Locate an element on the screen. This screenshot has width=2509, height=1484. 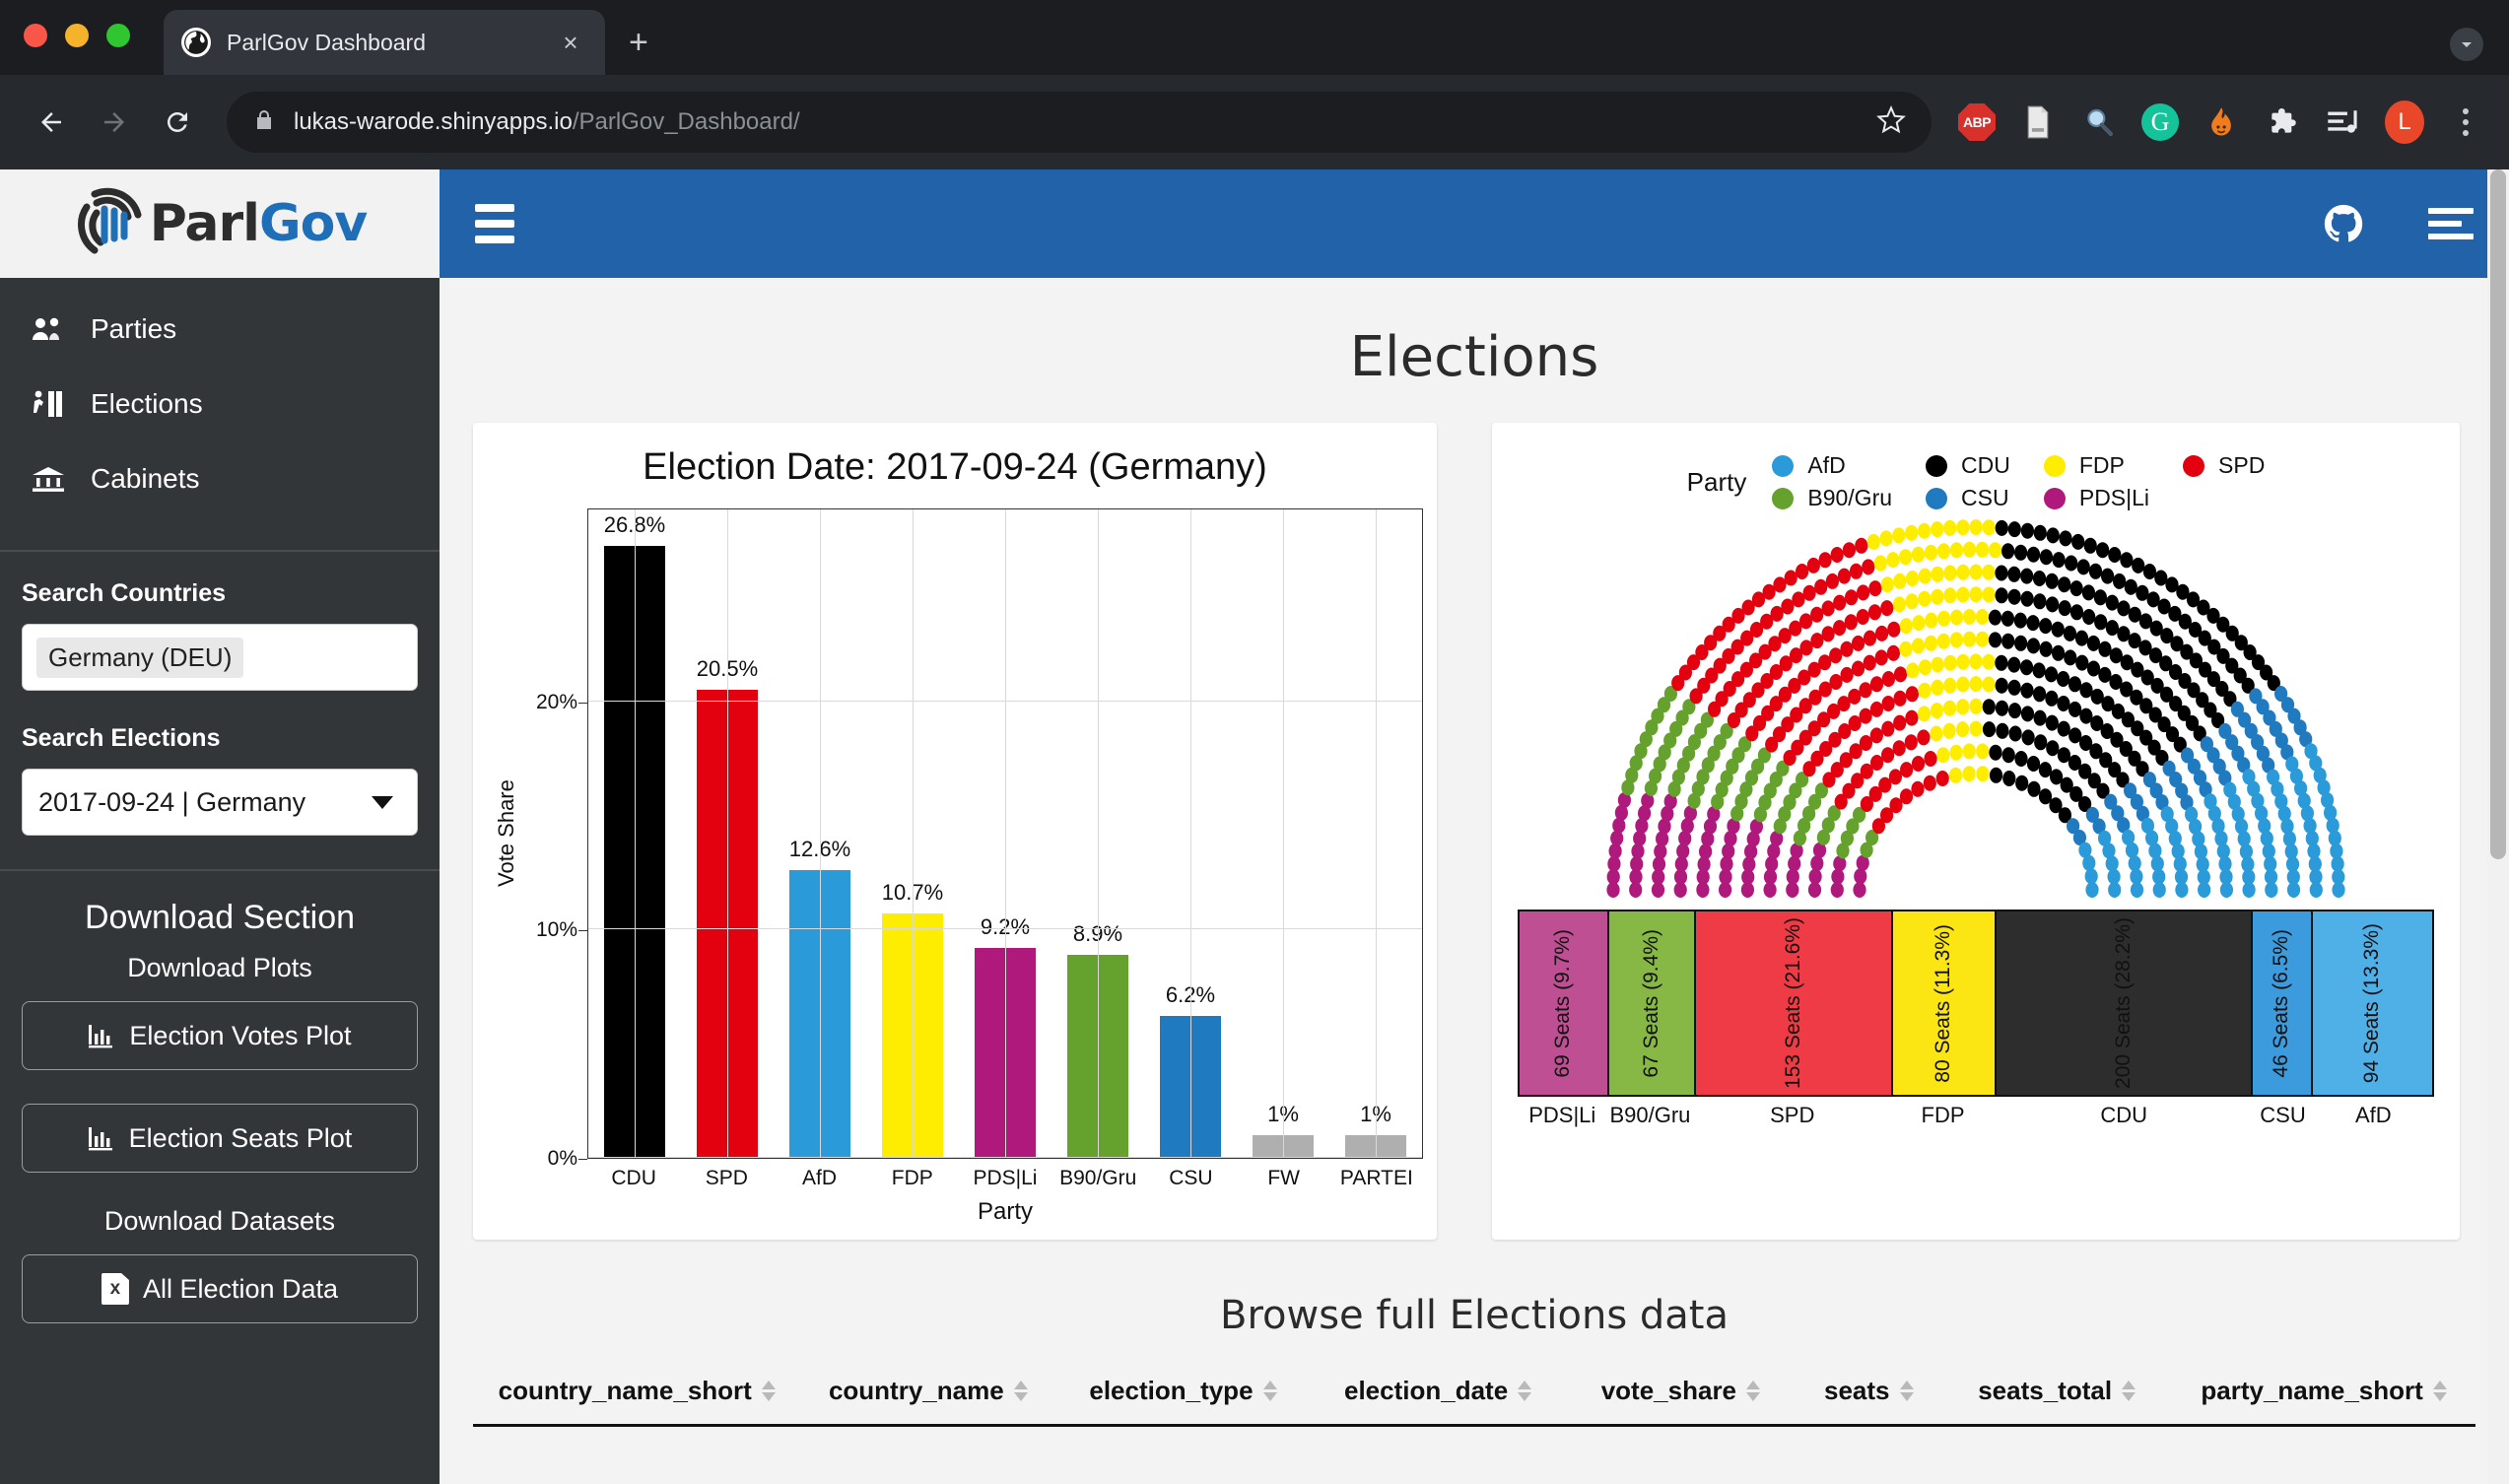
back-icon is located at coordinates (51, 122).